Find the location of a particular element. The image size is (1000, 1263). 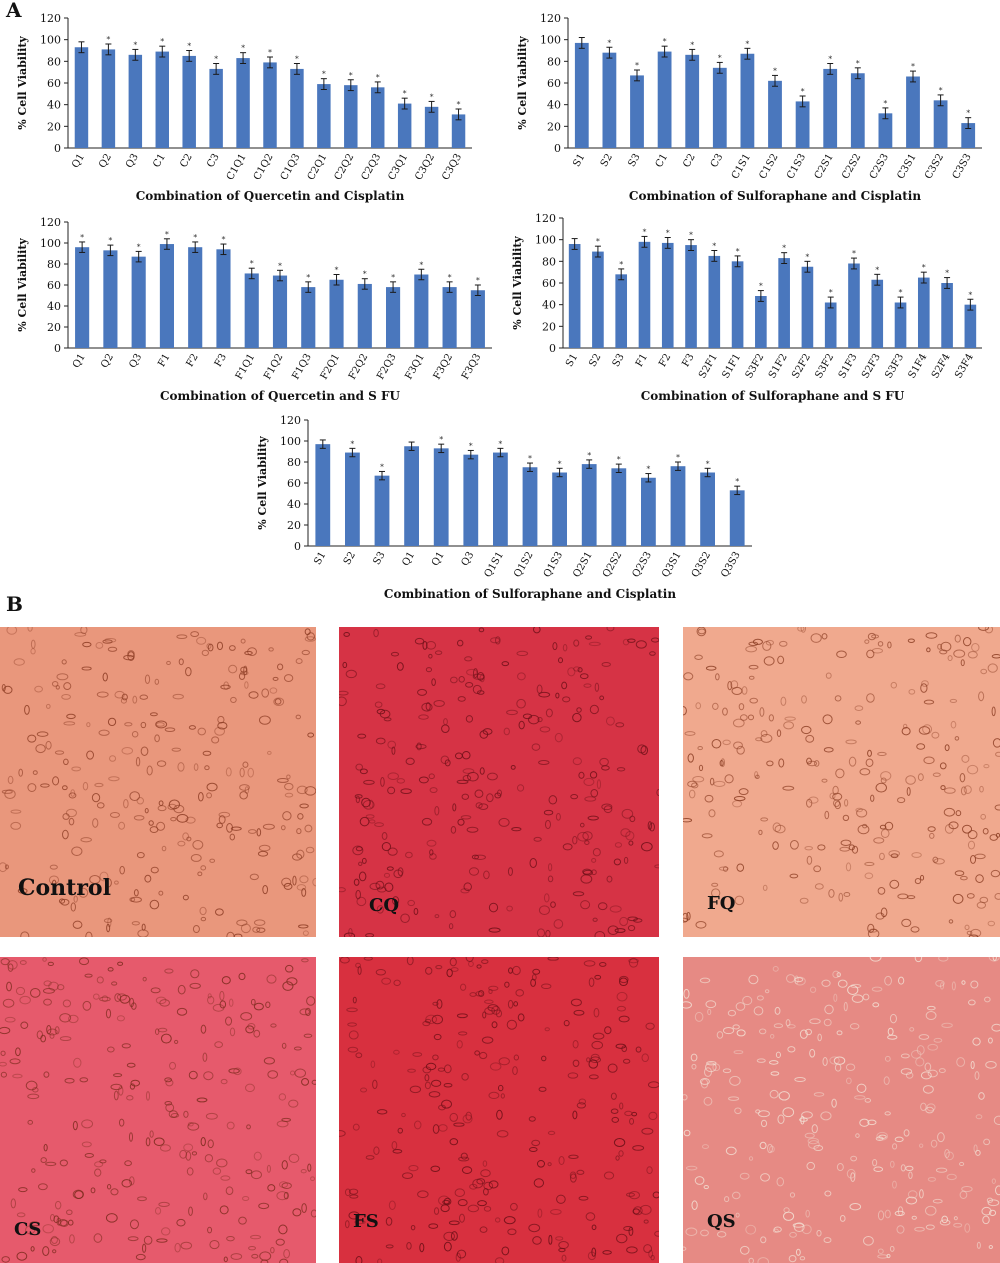

x-tick-label: C1Q2 is located at coordinates (264, 167).